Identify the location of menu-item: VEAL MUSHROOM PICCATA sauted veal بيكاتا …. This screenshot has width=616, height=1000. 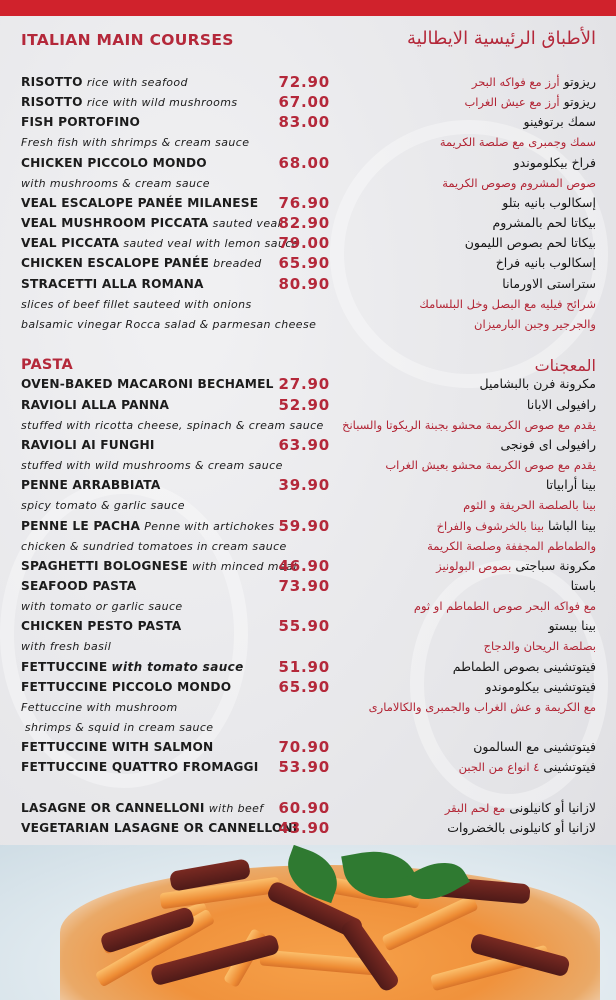
(308, 224).